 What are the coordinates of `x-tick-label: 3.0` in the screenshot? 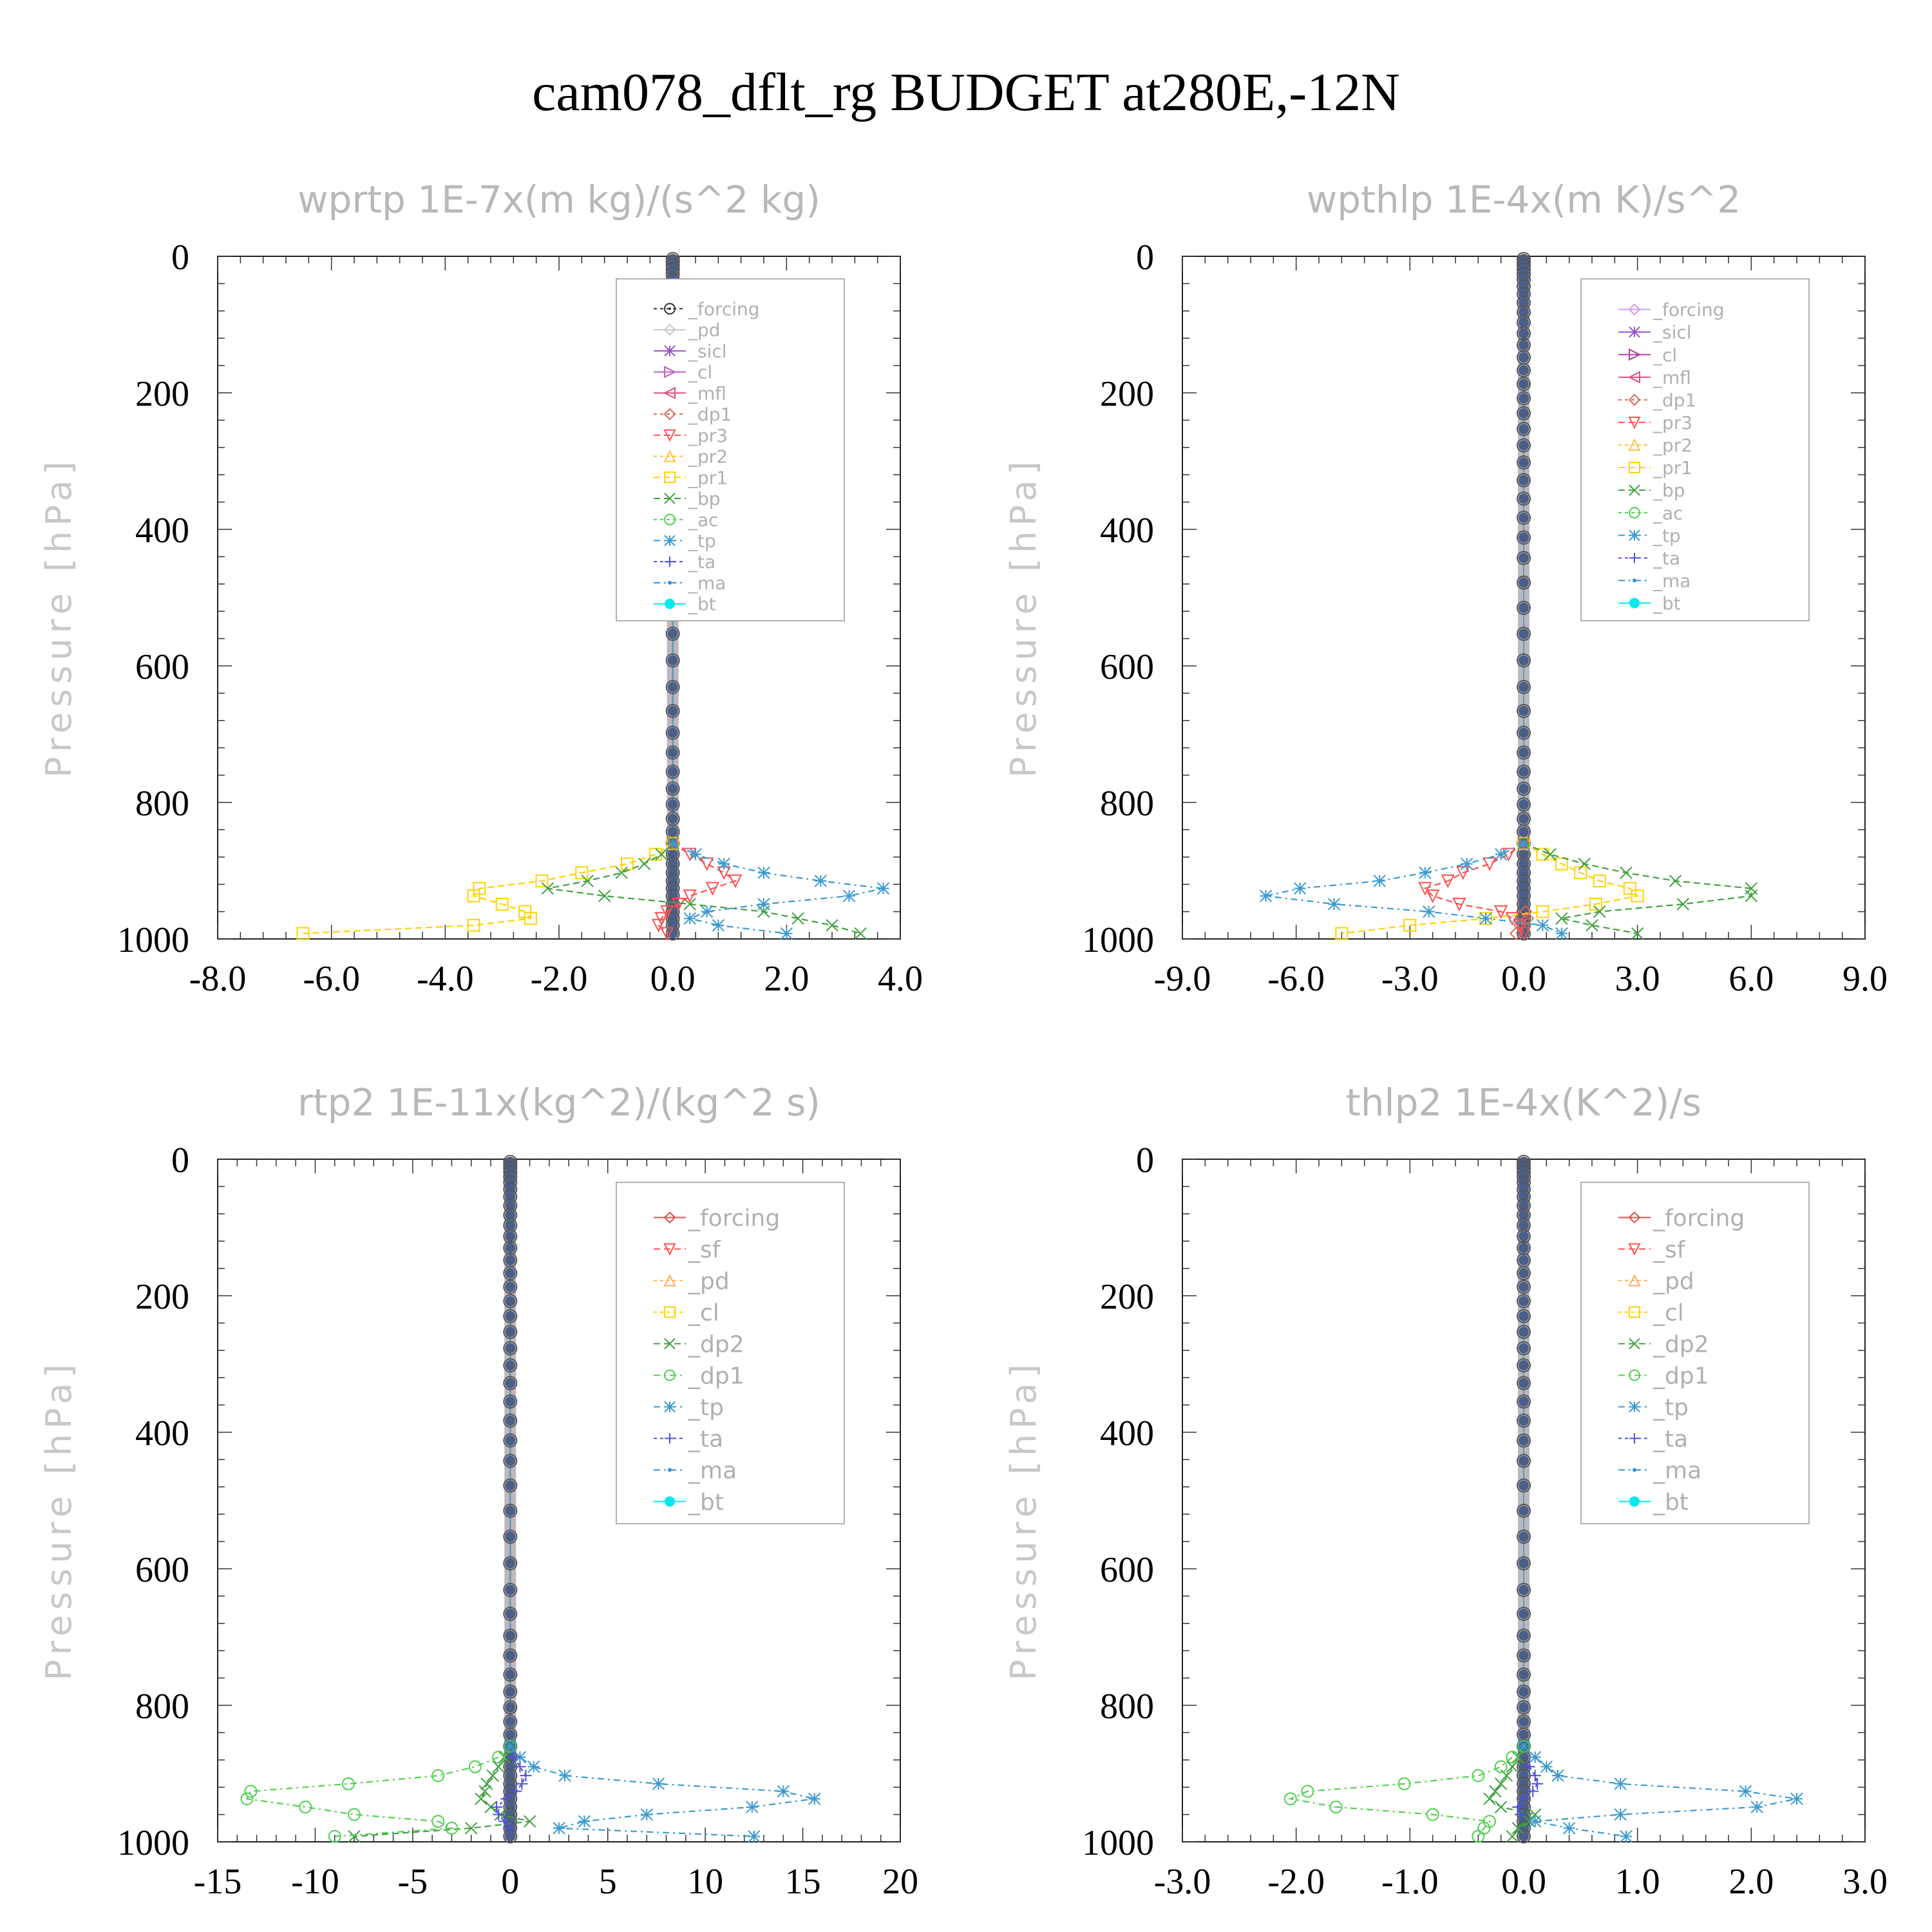 It's located at (1638, 979).